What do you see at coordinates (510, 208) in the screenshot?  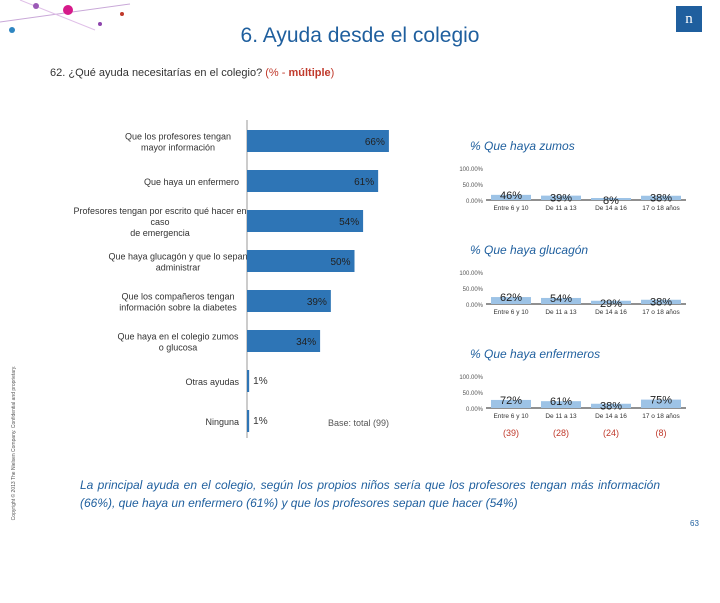 I see `panel-cat-0-0: Entre 6 y 10` at bounding box center [510, 208].